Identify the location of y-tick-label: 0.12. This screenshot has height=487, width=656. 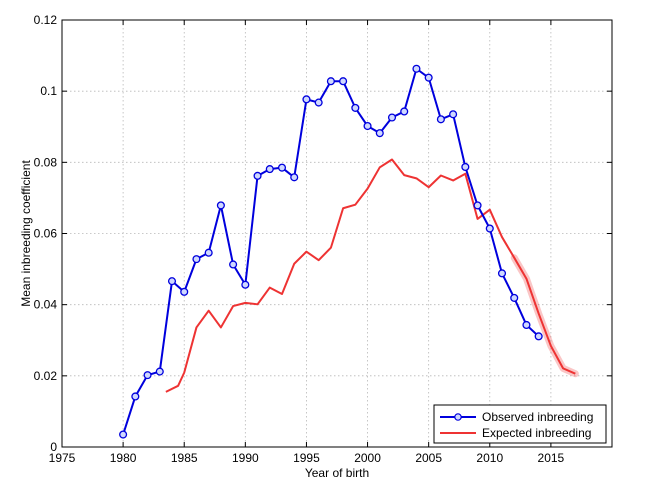
(46, 20).